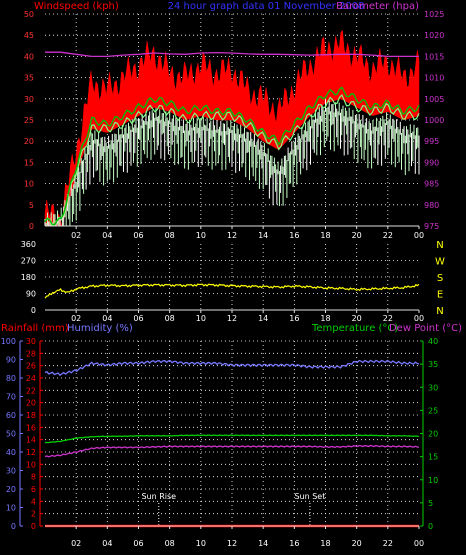  What do you see at coordinates (434, 78) in the screenshot?
I see `barometer-tick-label: 1010` at bounding box center [434, 78].